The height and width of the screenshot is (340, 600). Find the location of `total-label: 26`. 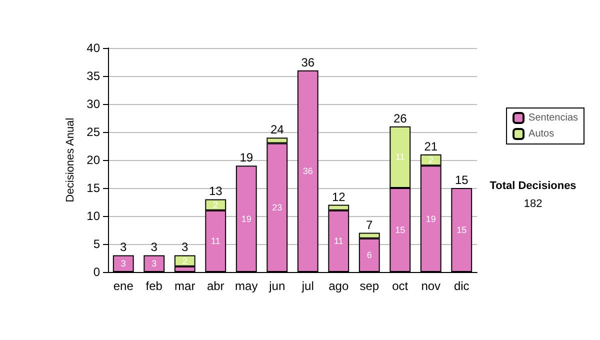

total-label: 26 is located at coordinates (400, 118).